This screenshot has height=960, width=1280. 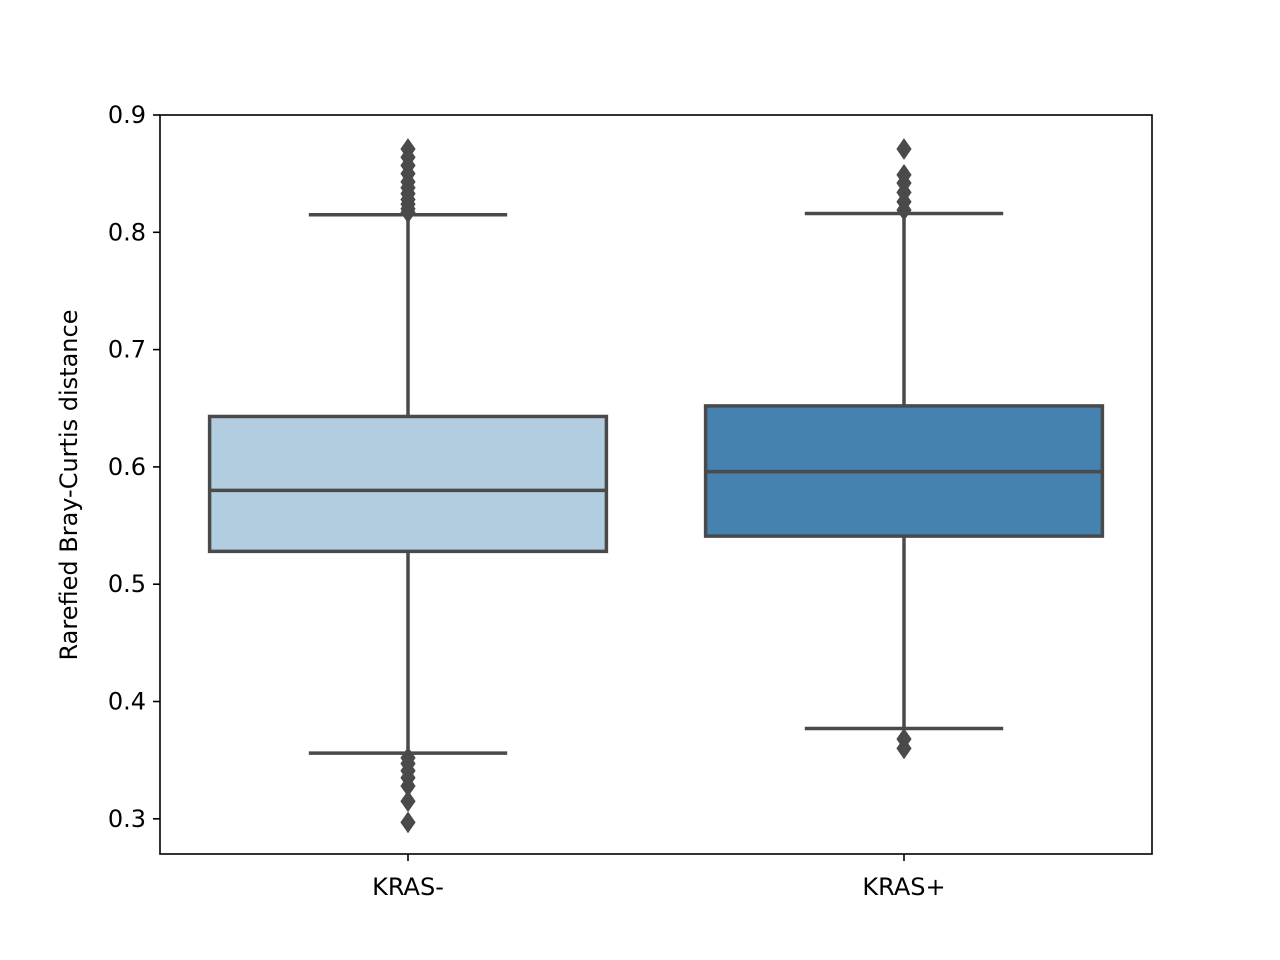 I want to click on x-tick-label: KRAS-, so click(x=408, y=887).